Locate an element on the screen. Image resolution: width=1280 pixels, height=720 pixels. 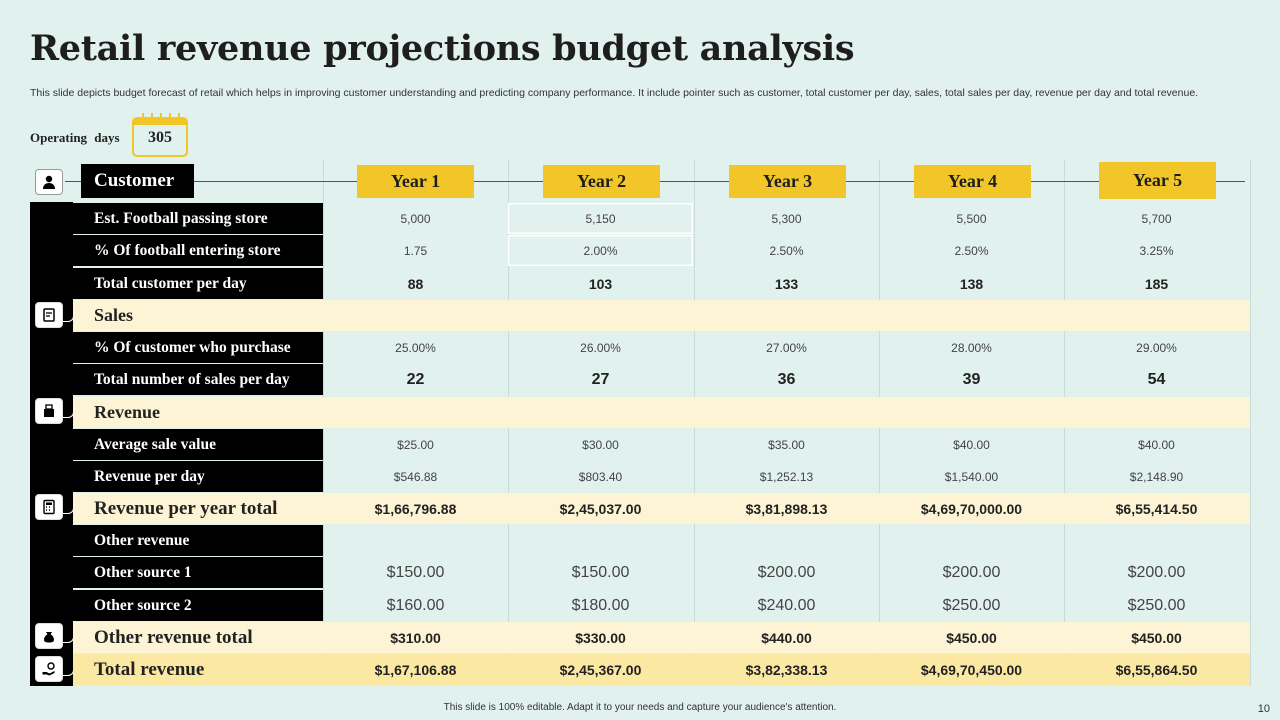
customer-header: Customer is located at coordinates (137, 181).